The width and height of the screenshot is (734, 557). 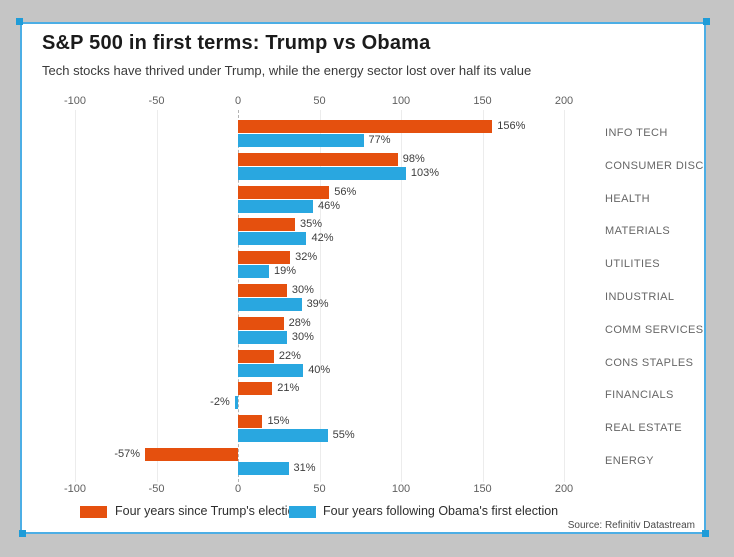 I want to click on x-axis-tick-top: -50, so click(x=156, y=101).